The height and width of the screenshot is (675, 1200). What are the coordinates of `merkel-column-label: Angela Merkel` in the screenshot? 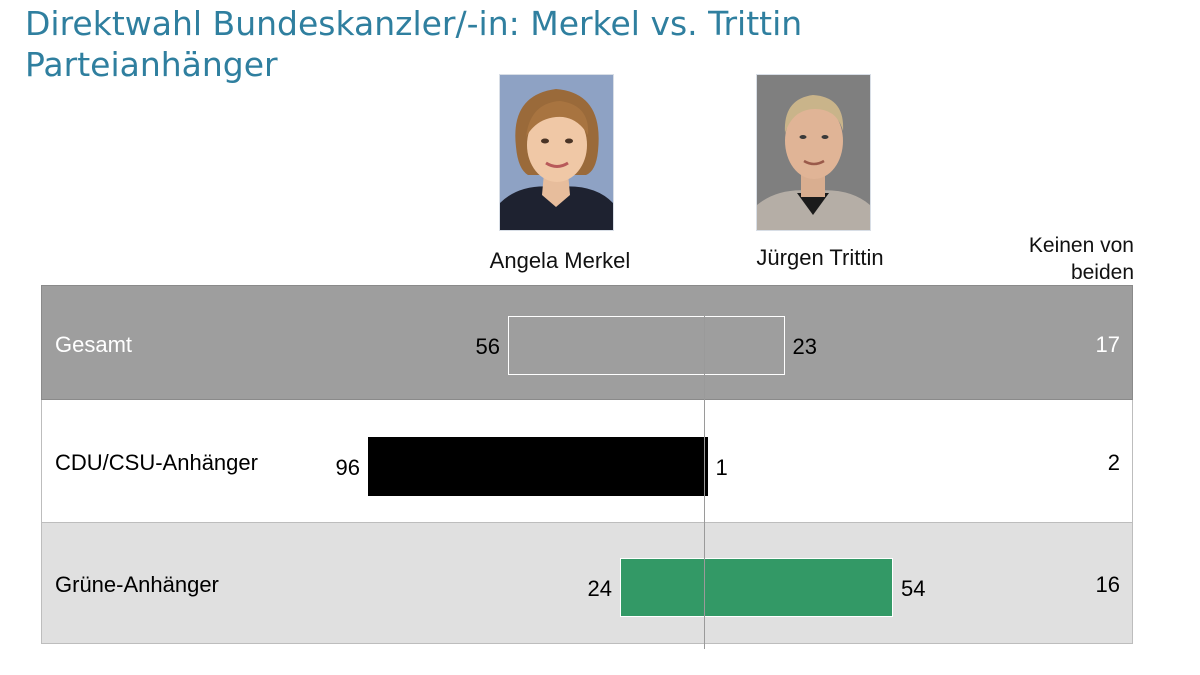 It's located at (560, 260).